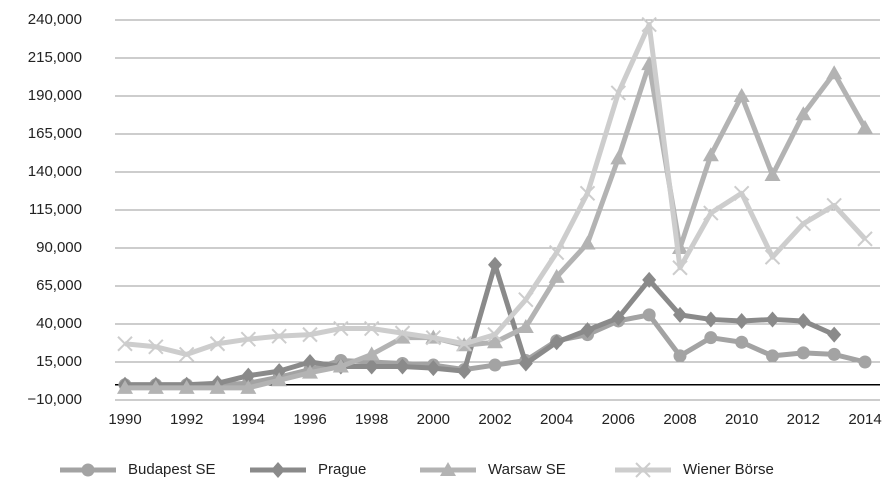 The height and width of the screenshot is (490, 895). I want to click on y-tick-label: 65,000, so click(59, 285).